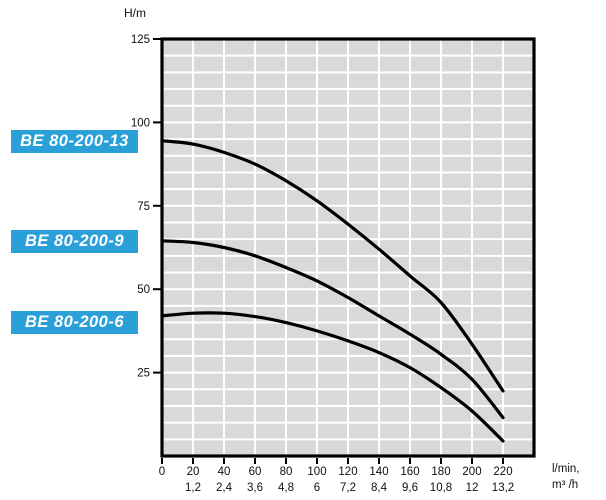 The image size is (606, 500). What do you see at coordinates (193, 488) in the screenshot?
I see `x-axis-tick-label-m3h: 1,2` at bounding box center [193, 488].